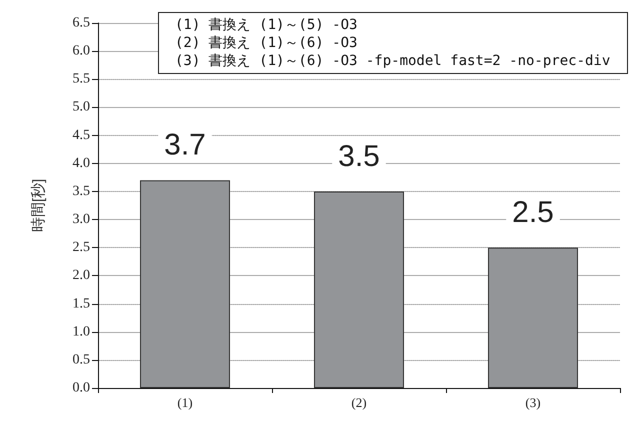 This screenshot has width=637, height=430. Describe the element at coordinates (81, 388) in the screenshot. I see `y-tick-label: 0.0` at that location.